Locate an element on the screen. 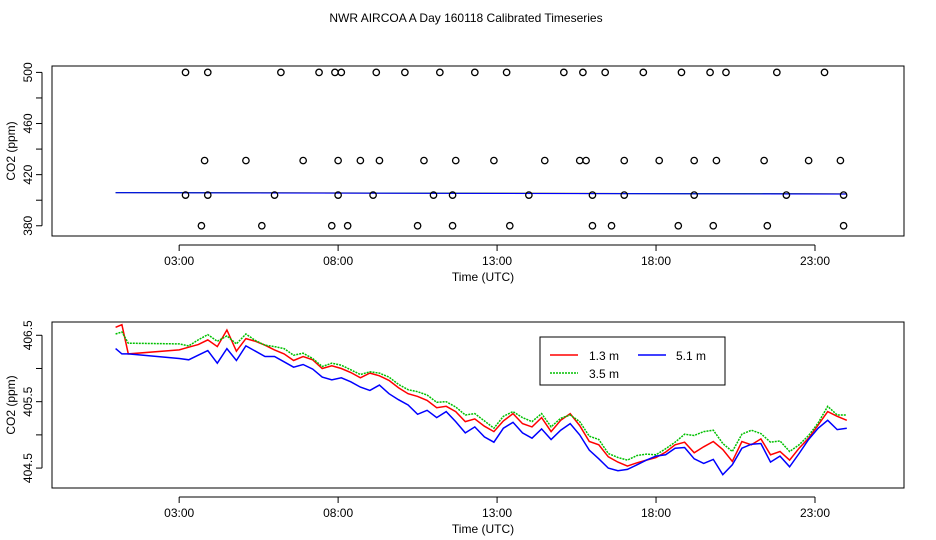 The image size is (936, 540). top-y-tick-label: 460 is located at coordinates (28, 123).